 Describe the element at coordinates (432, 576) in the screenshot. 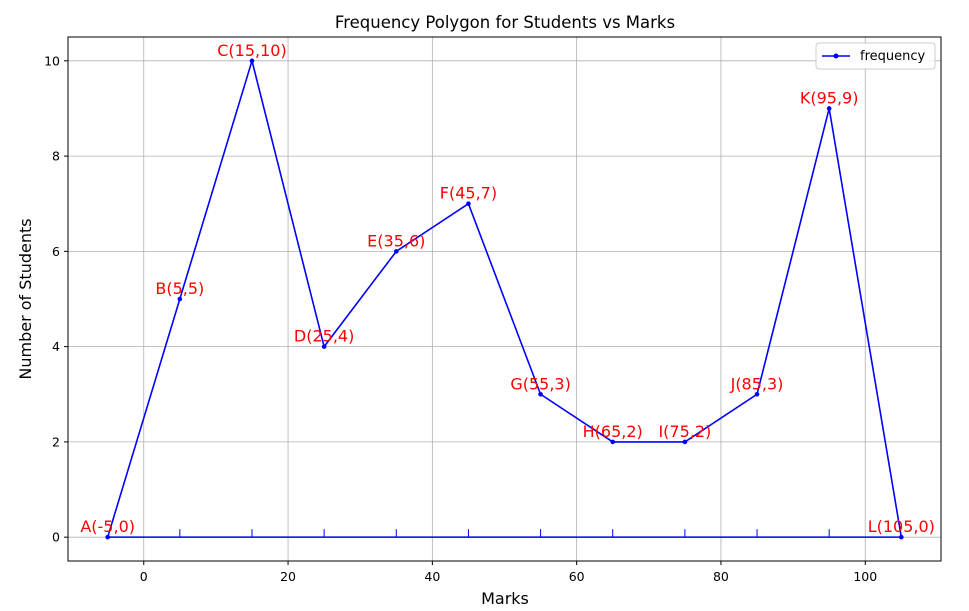

I see `x-tick-label: 40` at that location.